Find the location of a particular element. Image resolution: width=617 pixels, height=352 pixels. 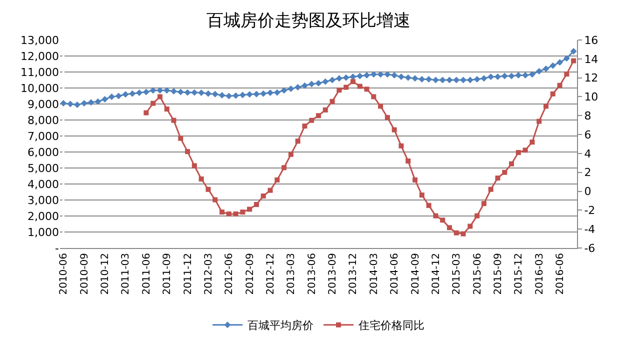

y2-tick-label: -2 is located at coordinates (590, 211).